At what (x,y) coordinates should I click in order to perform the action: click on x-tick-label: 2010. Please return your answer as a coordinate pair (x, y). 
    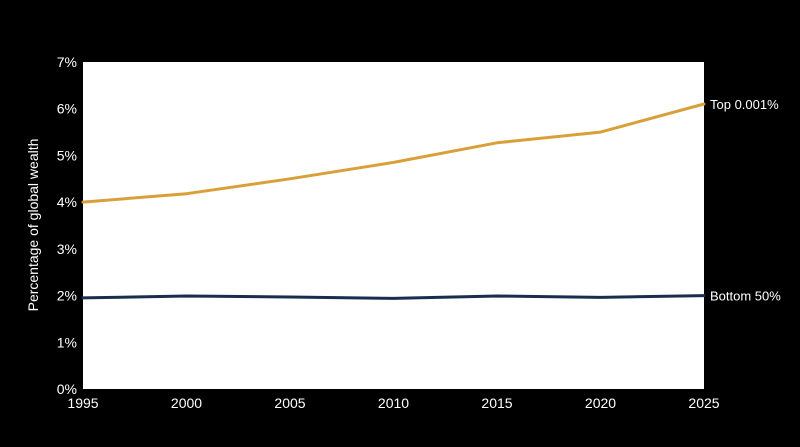
    Looking at the image, I should click on (393, 403).